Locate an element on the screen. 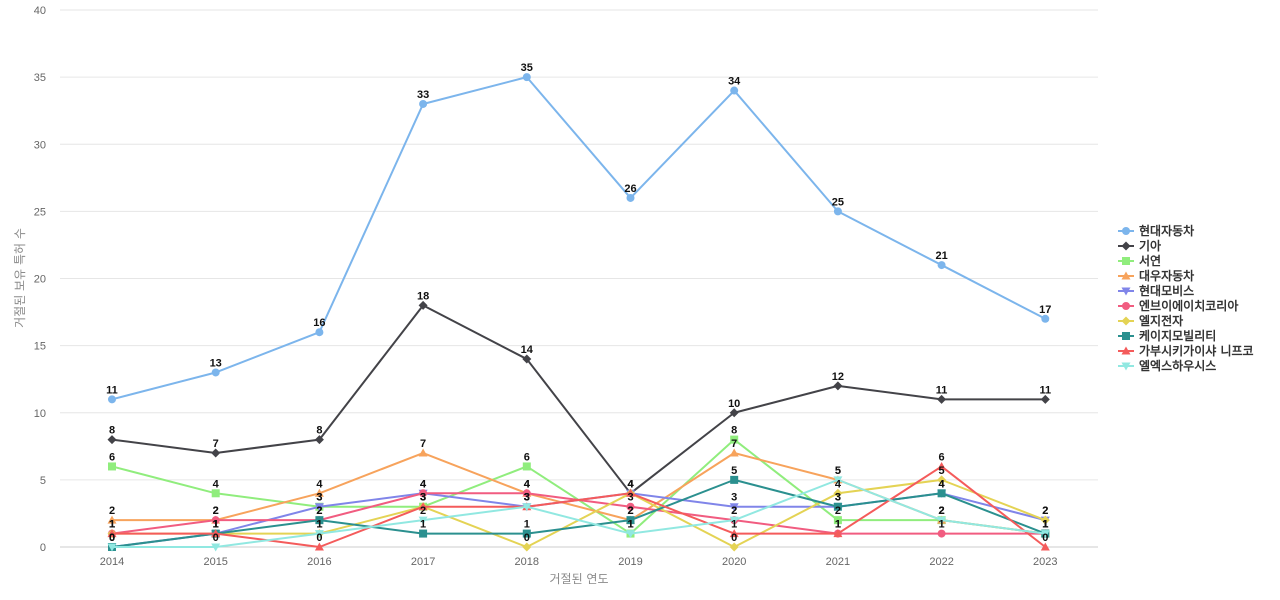  data-label: 7 is located at coordinates (216, 444).